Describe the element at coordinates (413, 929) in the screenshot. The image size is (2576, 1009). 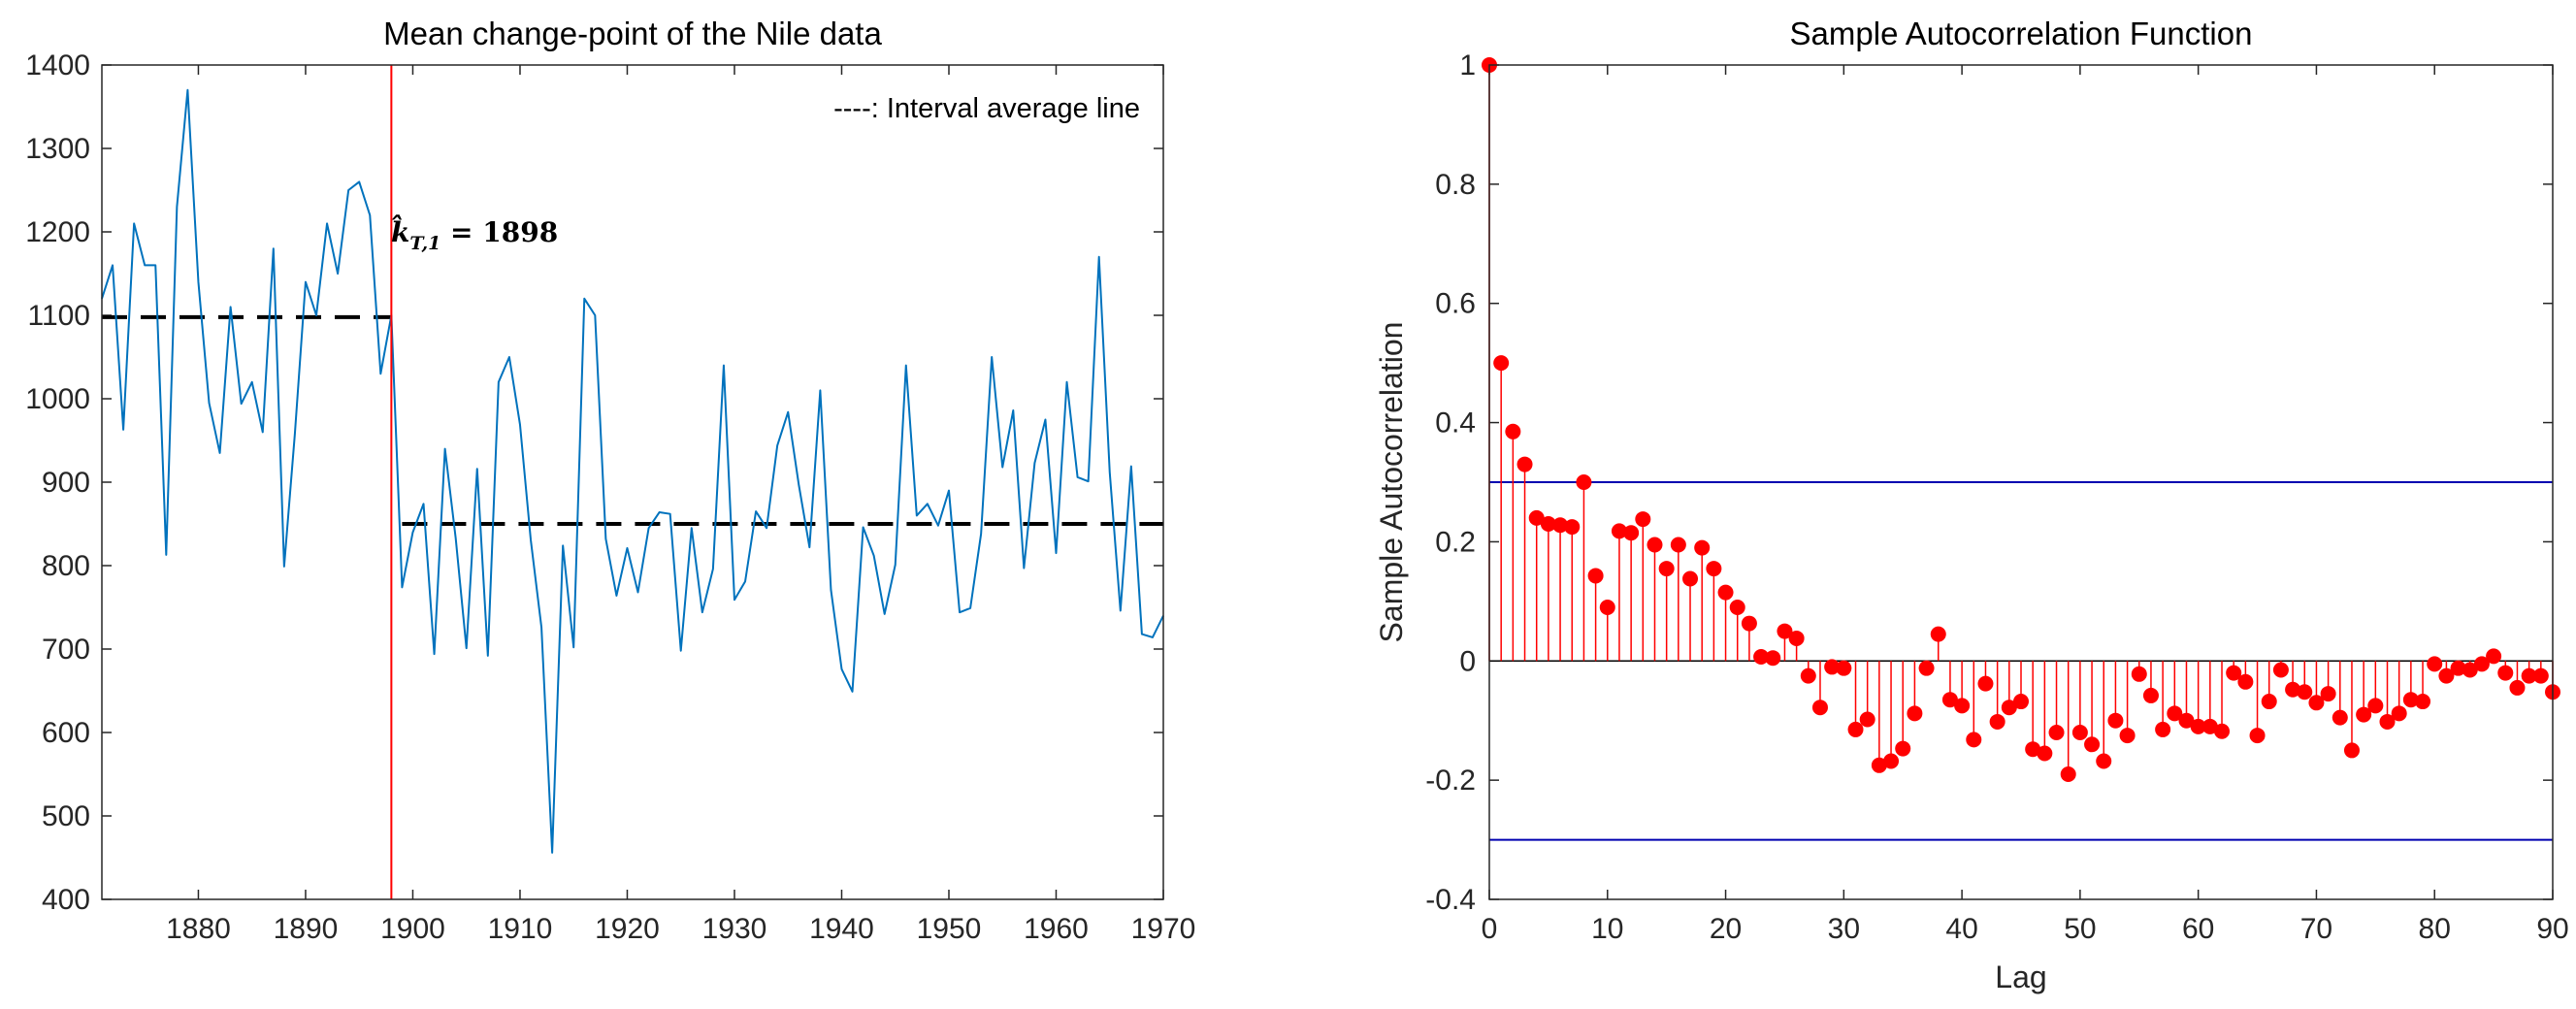
I see `left-x-tick-label: 1900` at that location.